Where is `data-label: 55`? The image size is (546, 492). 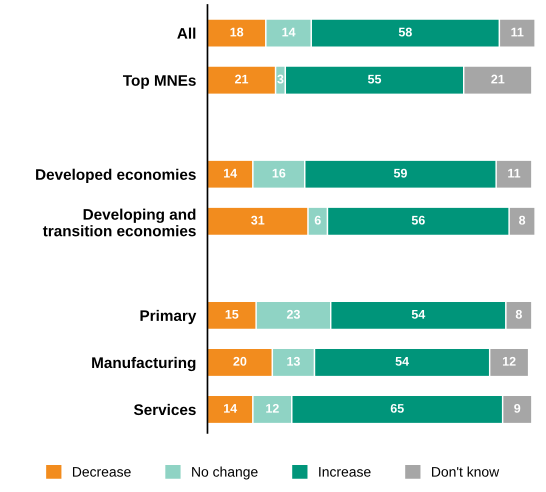
data-label: 55 is located at coordinates (375, 79).